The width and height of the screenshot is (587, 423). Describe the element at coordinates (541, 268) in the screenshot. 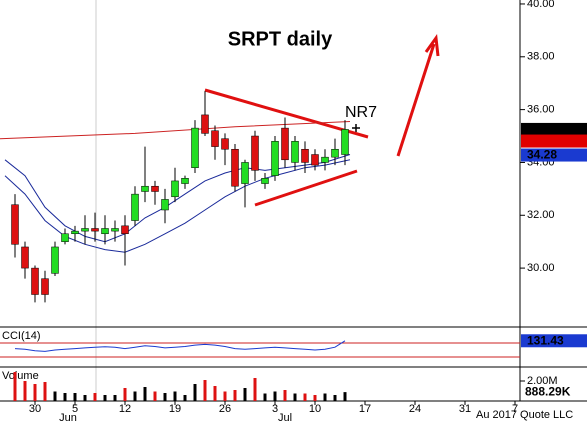

I see `y-tick-label: 30.00` at that location.